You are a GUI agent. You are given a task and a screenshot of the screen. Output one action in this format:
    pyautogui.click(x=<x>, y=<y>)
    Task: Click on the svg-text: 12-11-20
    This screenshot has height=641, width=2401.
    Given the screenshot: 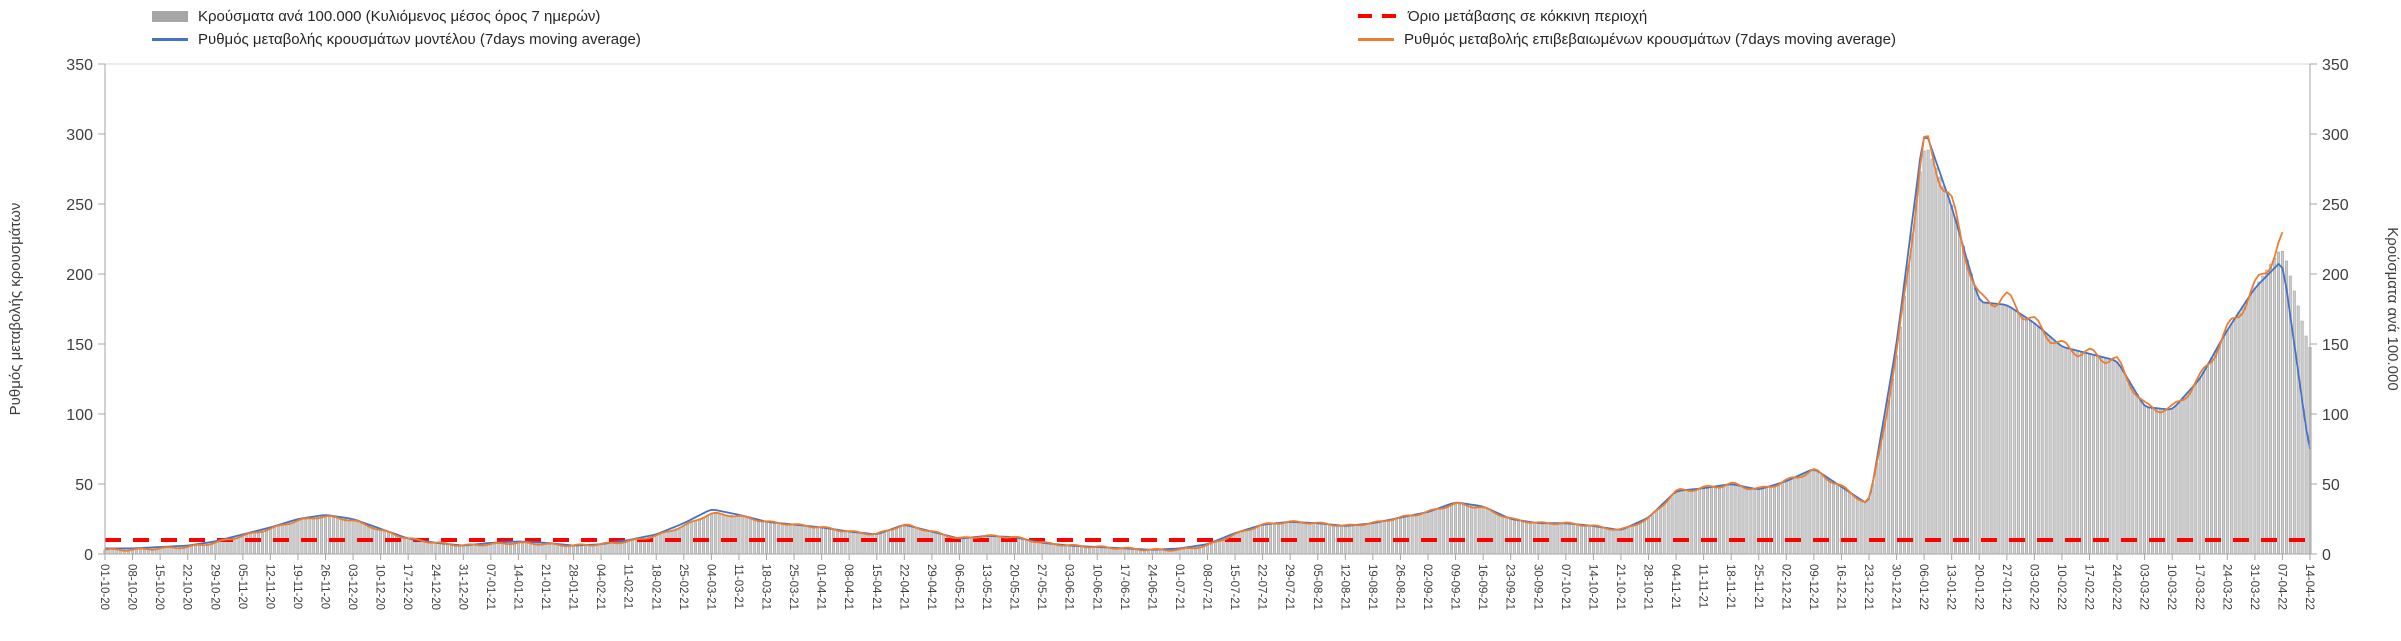 What is the action you would take?
    pyautogui.click(x=269, y=586)
    